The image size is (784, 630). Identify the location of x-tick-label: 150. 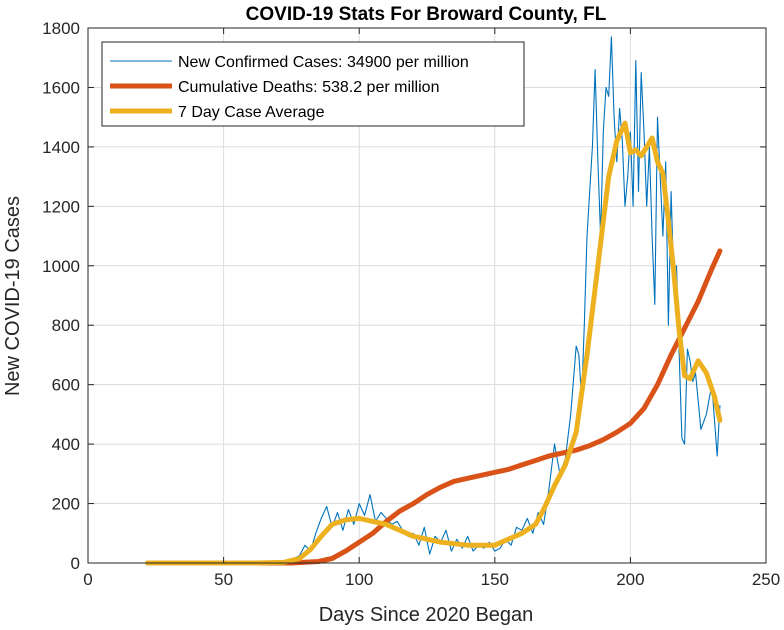
(495, 579).